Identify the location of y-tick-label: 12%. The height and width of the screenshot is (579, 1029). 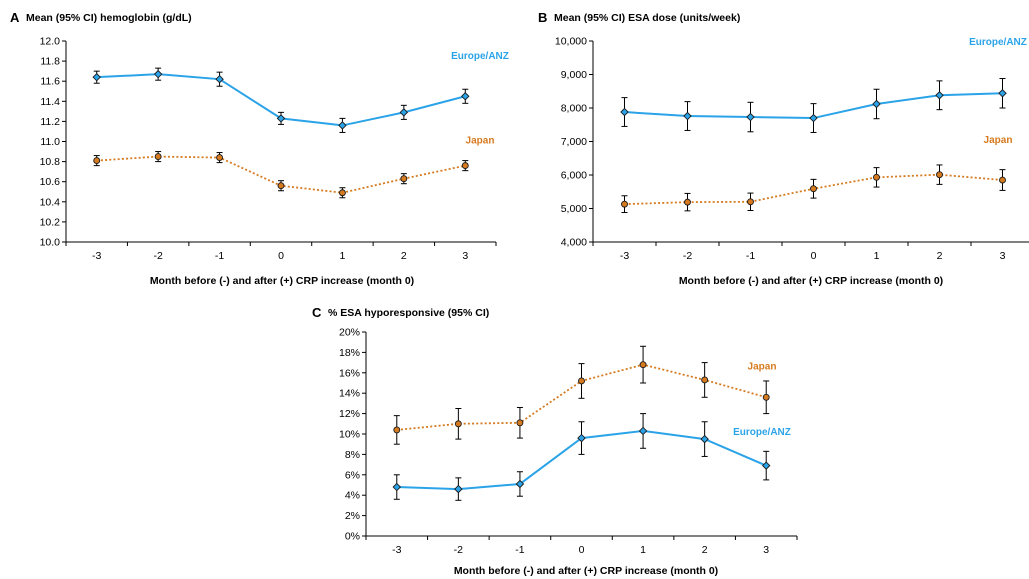
(349, 414).